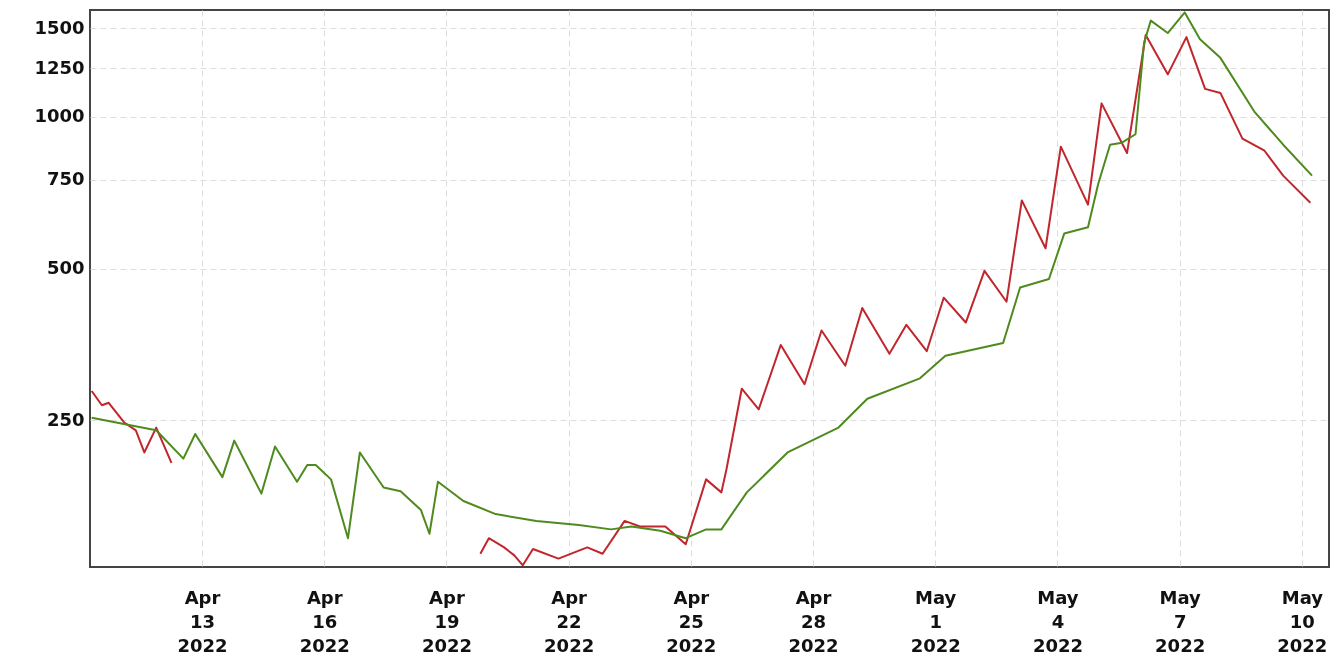 Image resolution: width=1341 pixels, height=662 pixels. What do you see at coordinates (691, 621) in the screenshot?
I see `x-tick-label: Apr 25 2022` at bounding box center [691, 621].